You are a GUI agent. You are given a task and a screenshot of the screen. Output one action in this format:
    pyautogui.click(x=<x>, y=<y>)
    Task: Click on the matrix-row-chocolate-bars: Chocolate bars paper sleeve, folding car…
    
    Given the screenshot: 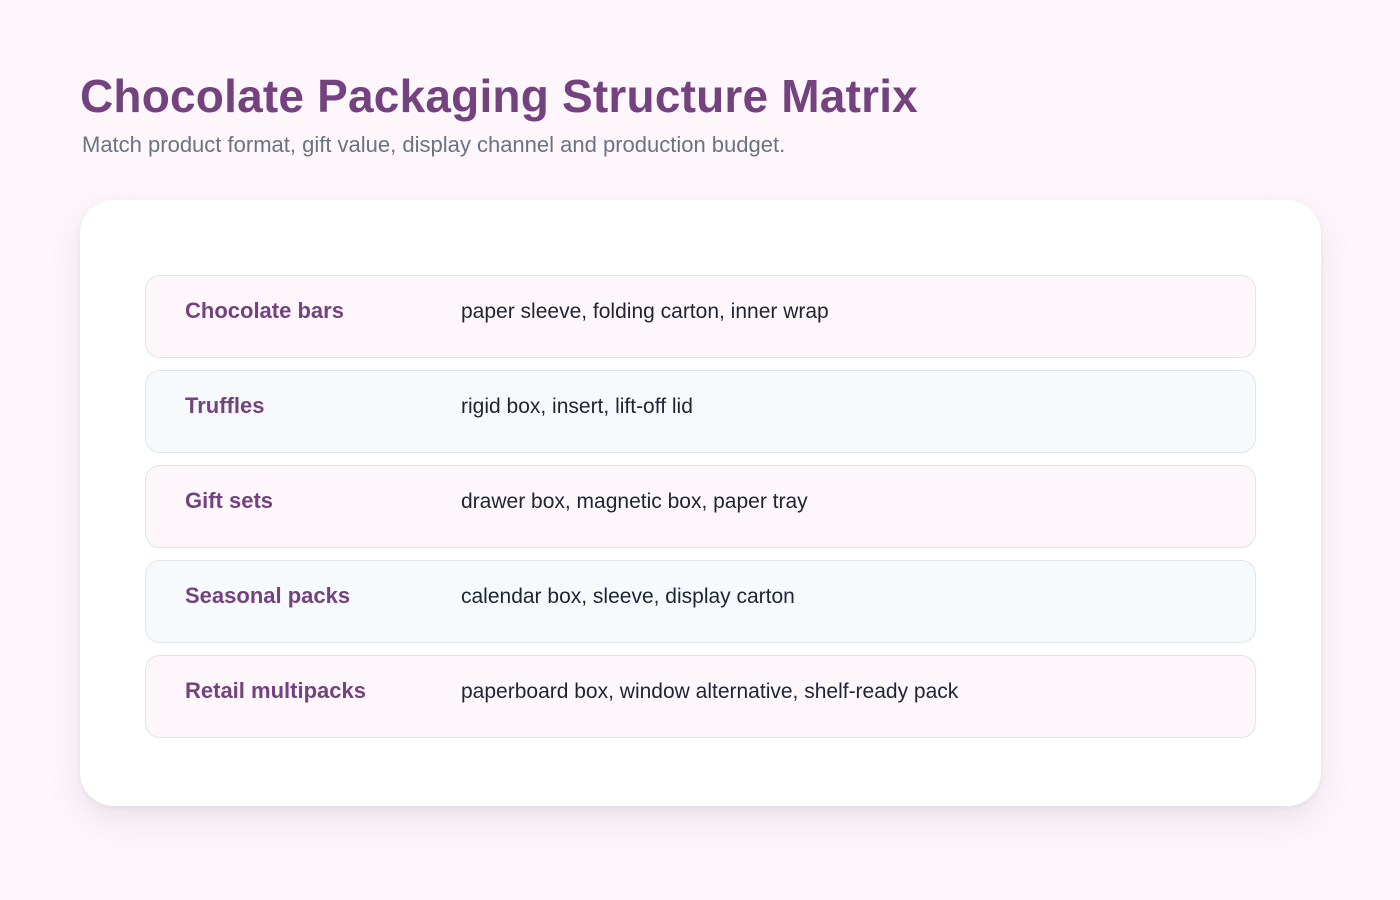 What is the action you would take?
    pyautogui.click(x=700, y=316)
    